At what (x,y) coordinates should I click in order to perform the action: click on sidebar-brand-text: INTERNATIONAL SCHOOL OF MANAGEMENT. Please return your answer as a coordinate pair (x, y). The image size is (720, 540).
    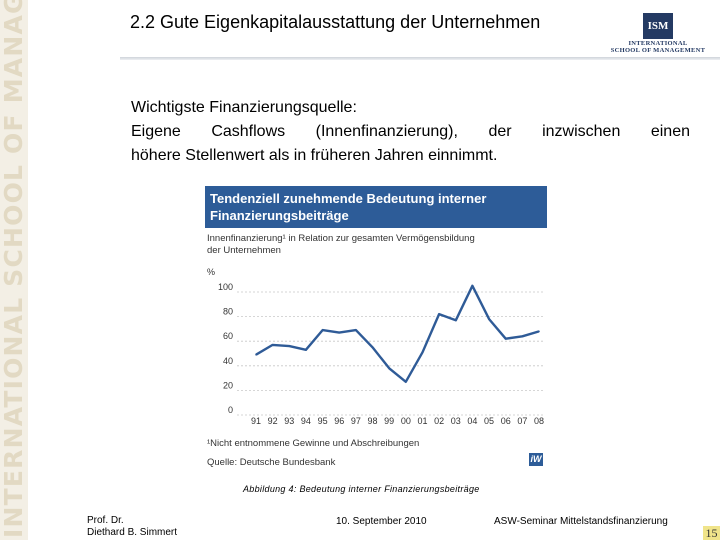
    Looking at the image, I should click on (14, 269).